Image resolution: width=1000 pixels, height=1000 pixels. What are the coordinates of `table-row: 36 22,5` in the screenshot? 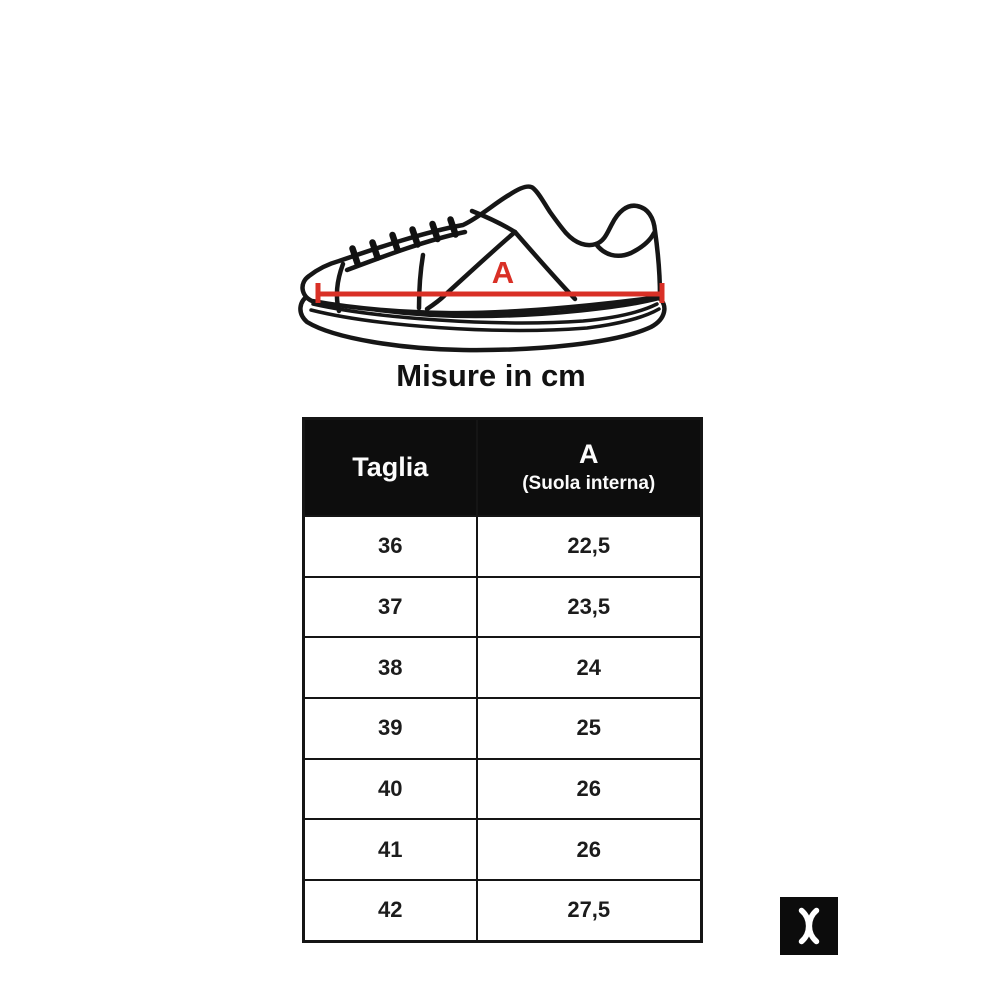 It's located at (502, 546).